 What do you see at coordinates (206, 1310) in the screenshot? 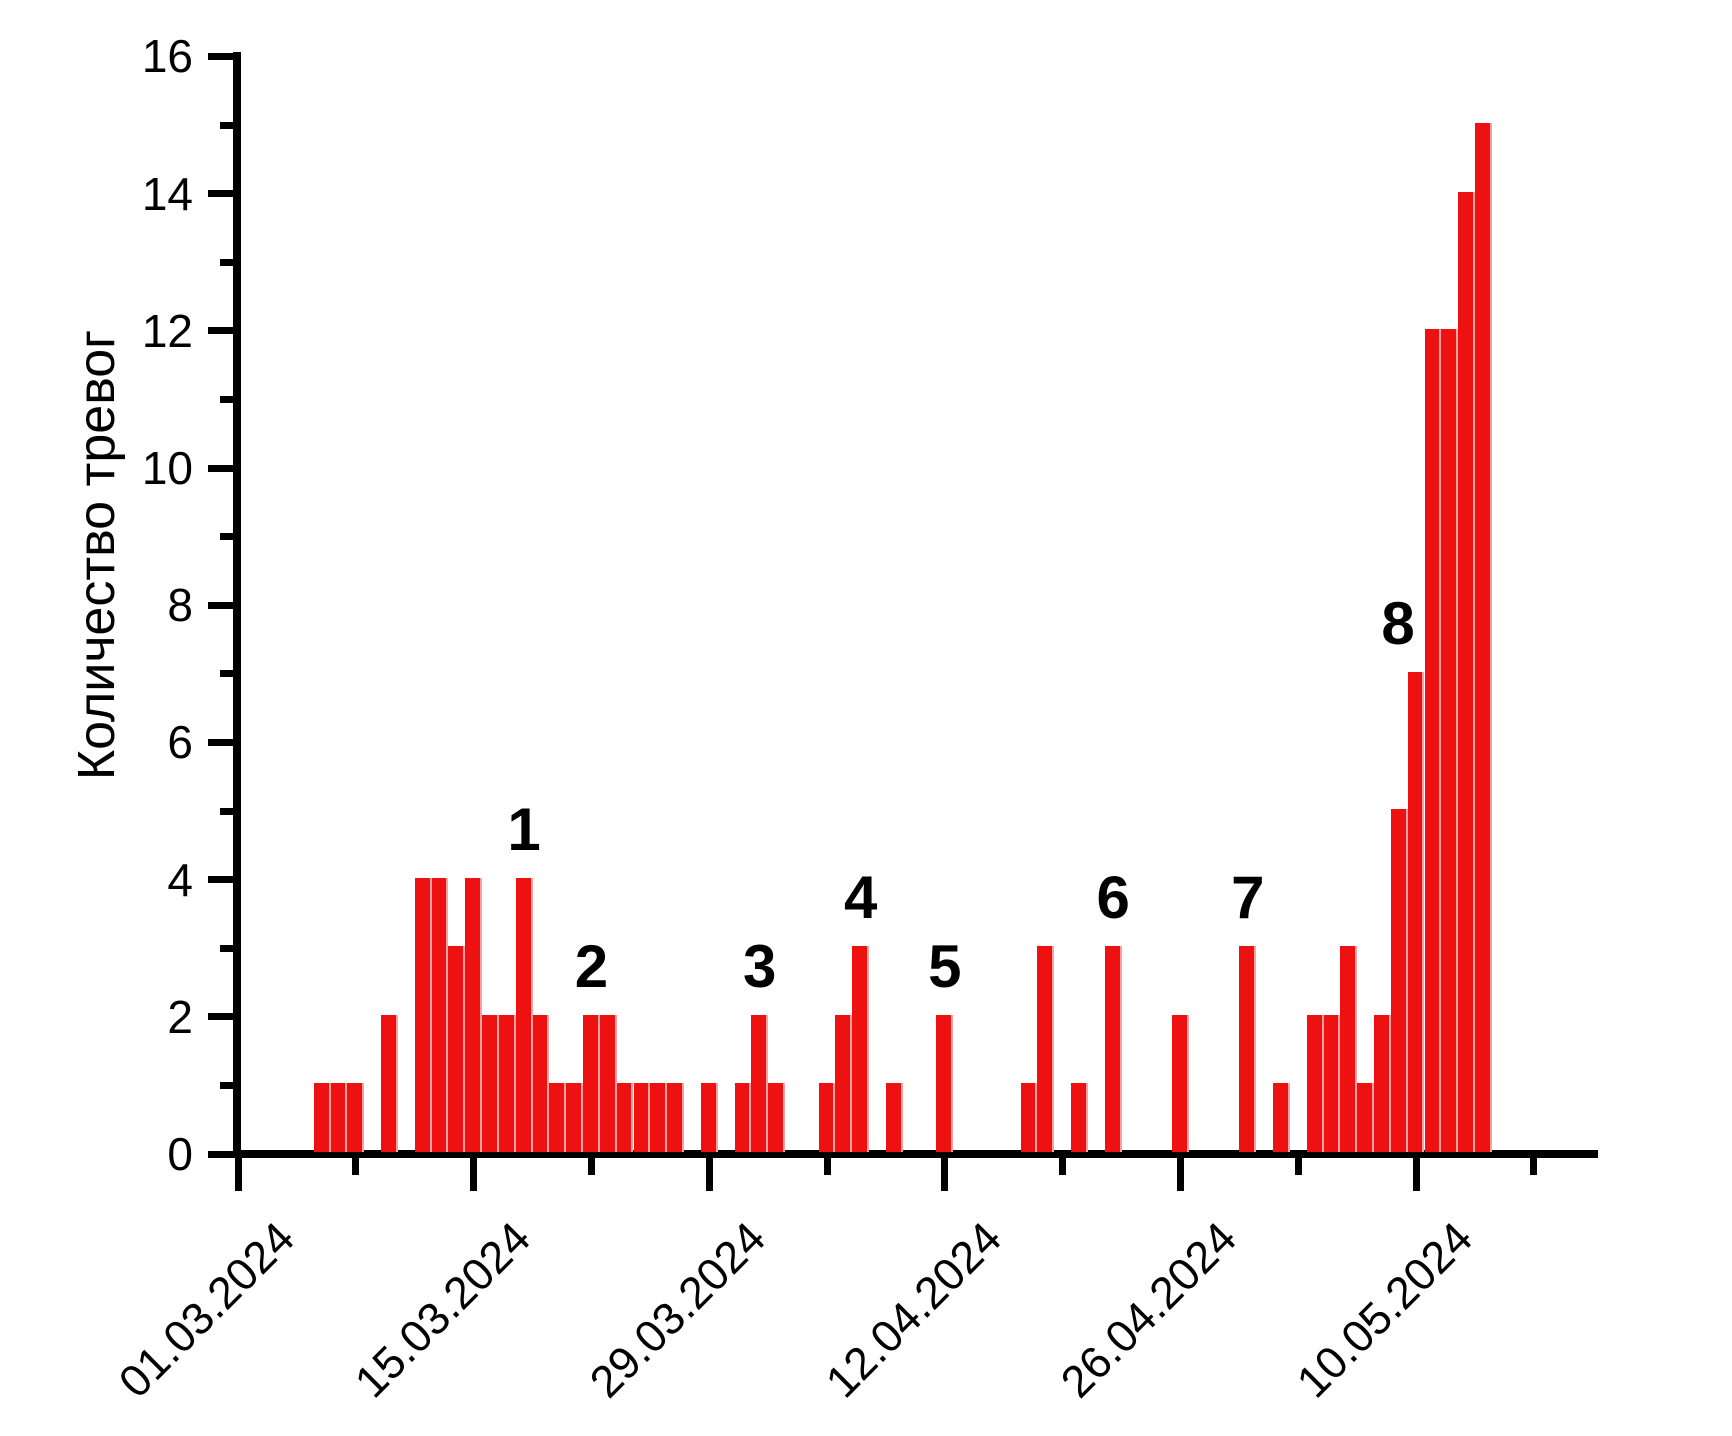
I see `x-tick-label: 01.03.2024` at bounding box center [206, 1310].